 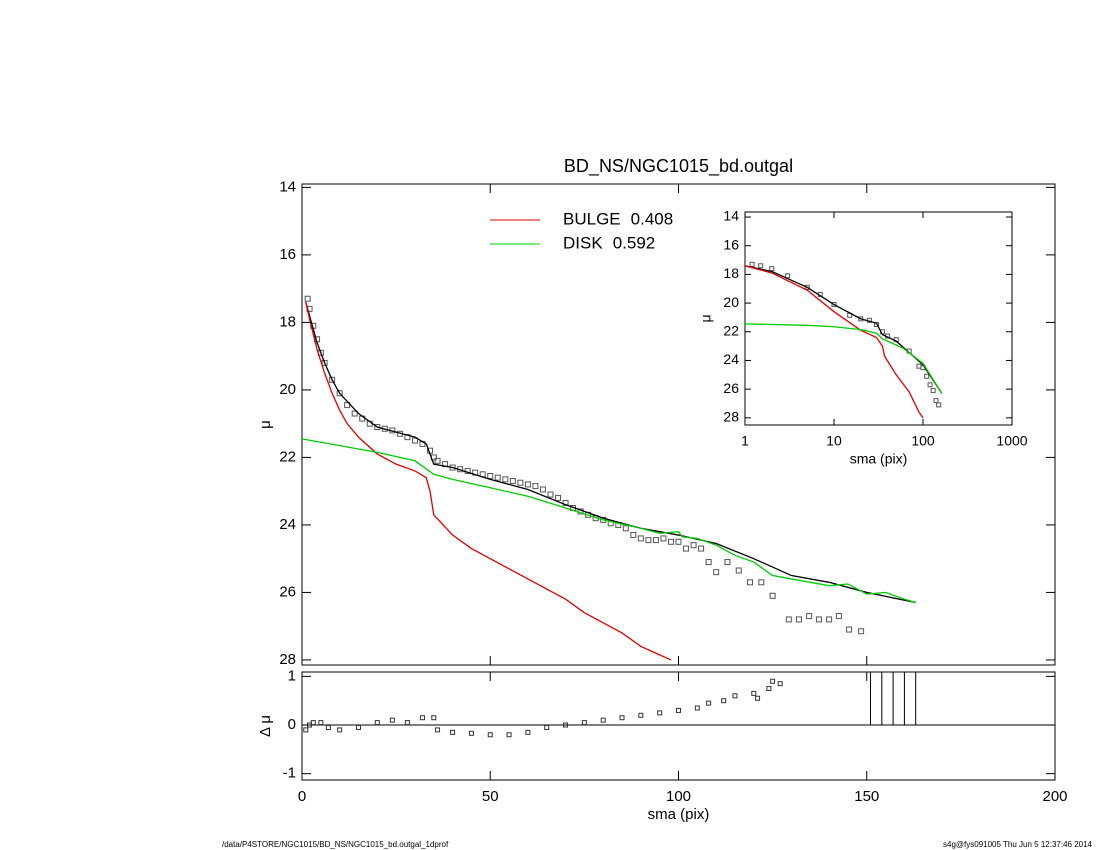 What do you see at coordinates (1018, 844) in the screenshot?
I see `footer-stamp: s4g@fys091005 Thu Jun 5 12:37:46 2014` at bounding box center [1018, 844].